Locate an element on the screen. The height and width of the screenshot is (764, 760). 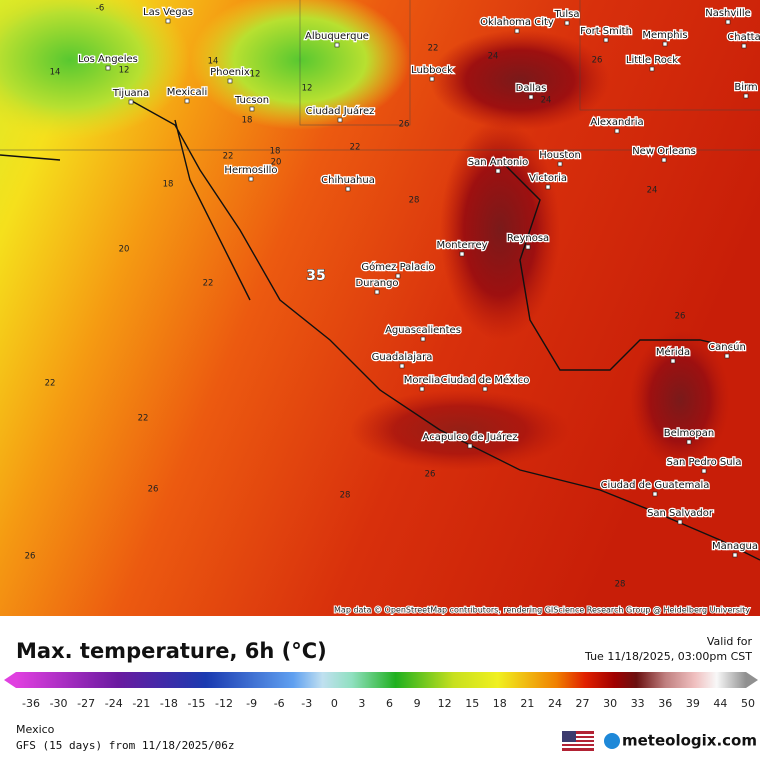
city-label: Chihuahua is located at coordinates (348, 180).